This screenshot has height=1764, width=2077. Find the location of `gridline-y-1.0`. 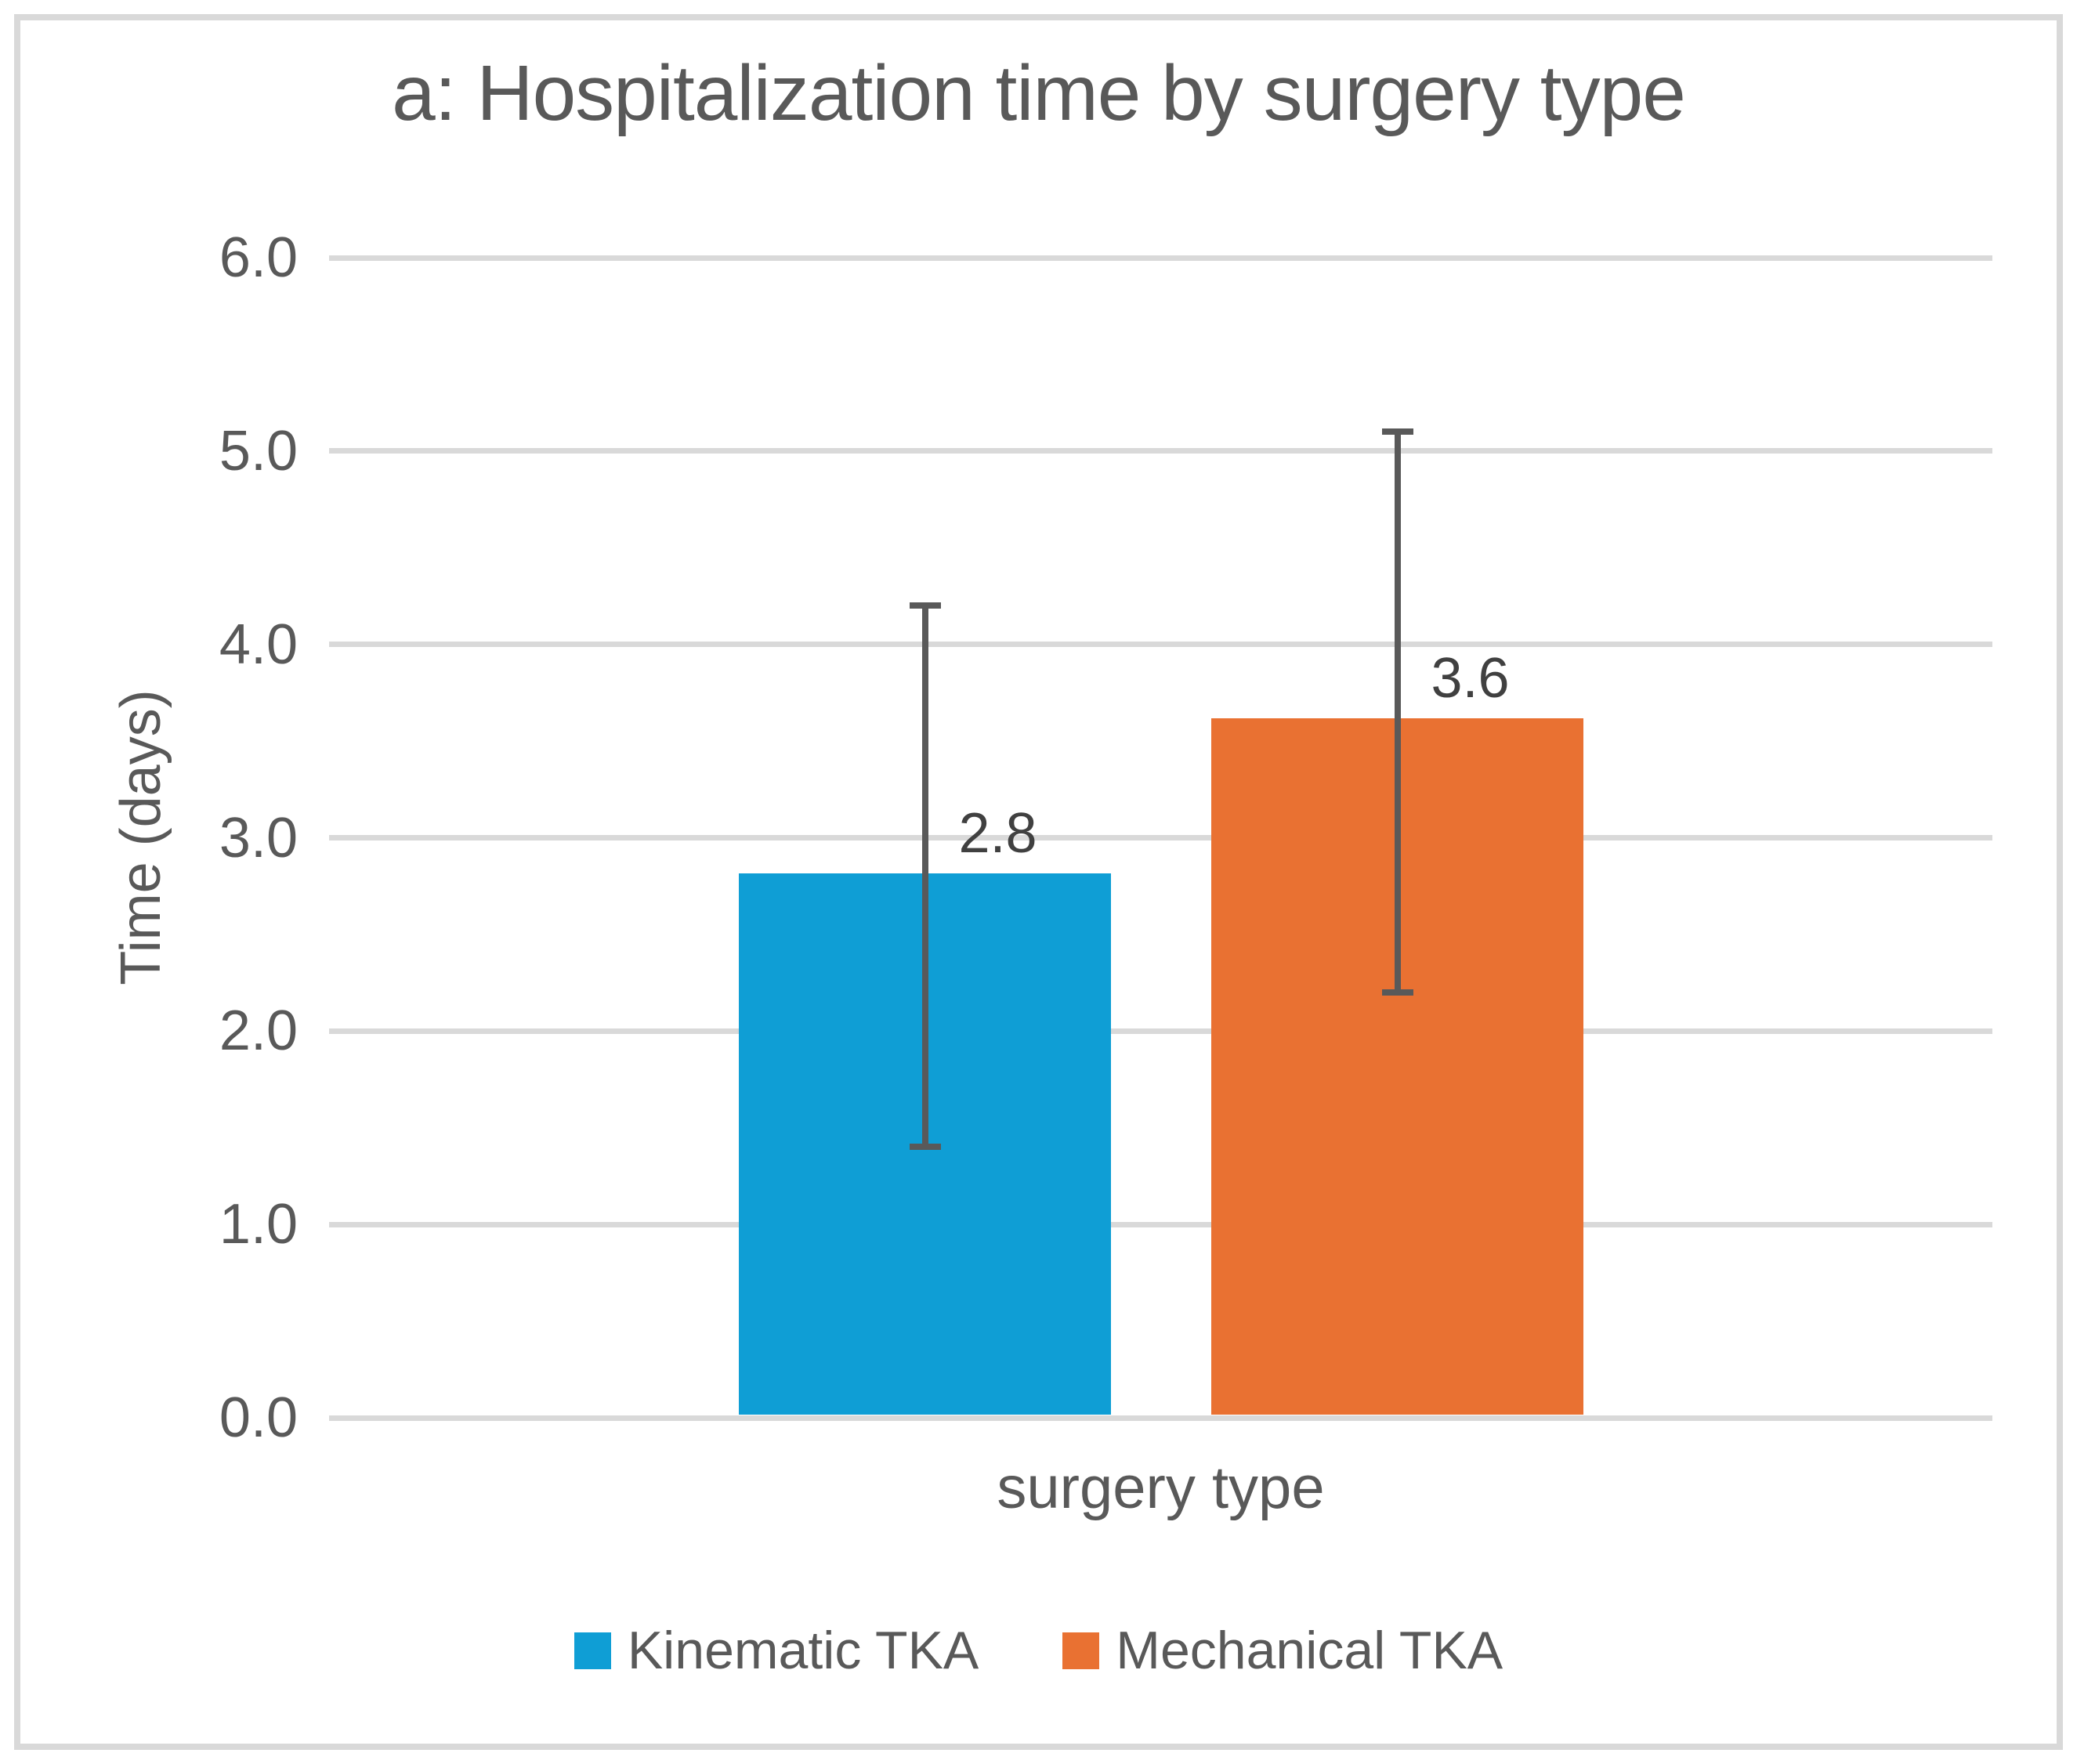

gridline-y-1.0 is located at coordinates (1161, 1224).